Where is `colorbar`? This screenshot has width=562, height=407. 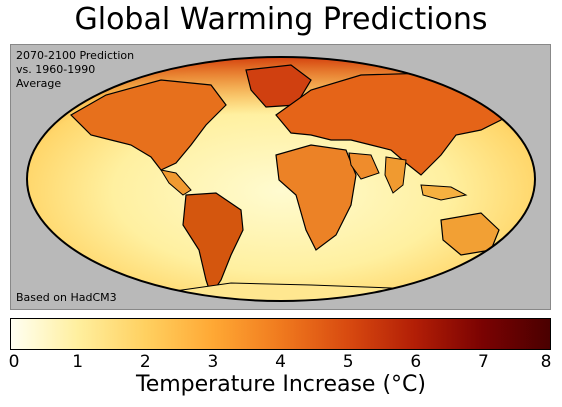
colorbar is located at coordinates (280, 334).